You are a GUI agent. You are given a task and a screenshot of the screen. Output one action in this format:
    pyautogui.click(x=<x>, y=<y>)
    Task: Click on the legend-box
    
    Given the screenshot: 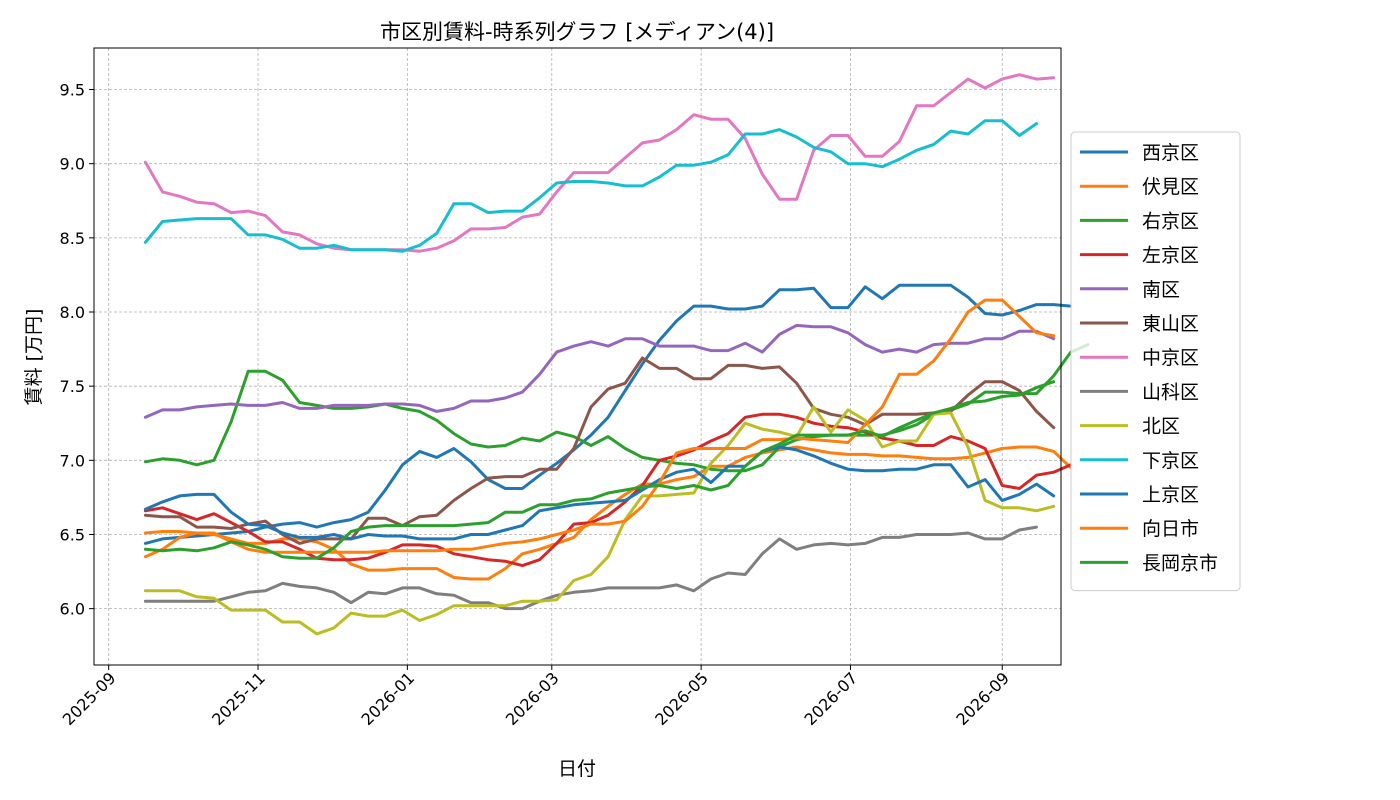 What is the action you would take?
    pyautogui.click(x=1155, y=361)
    